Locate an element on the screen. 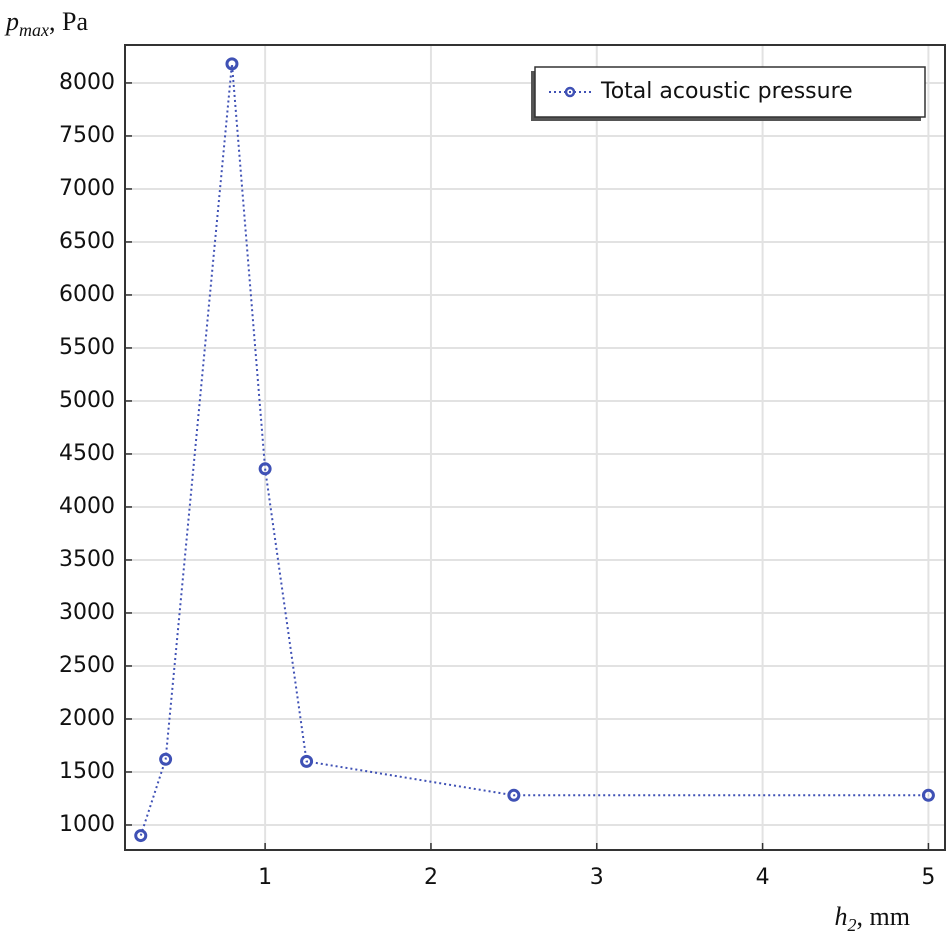 This screenshot has width=950, height=939. x-tick-label: 5 is located at coordinates (928, 877).